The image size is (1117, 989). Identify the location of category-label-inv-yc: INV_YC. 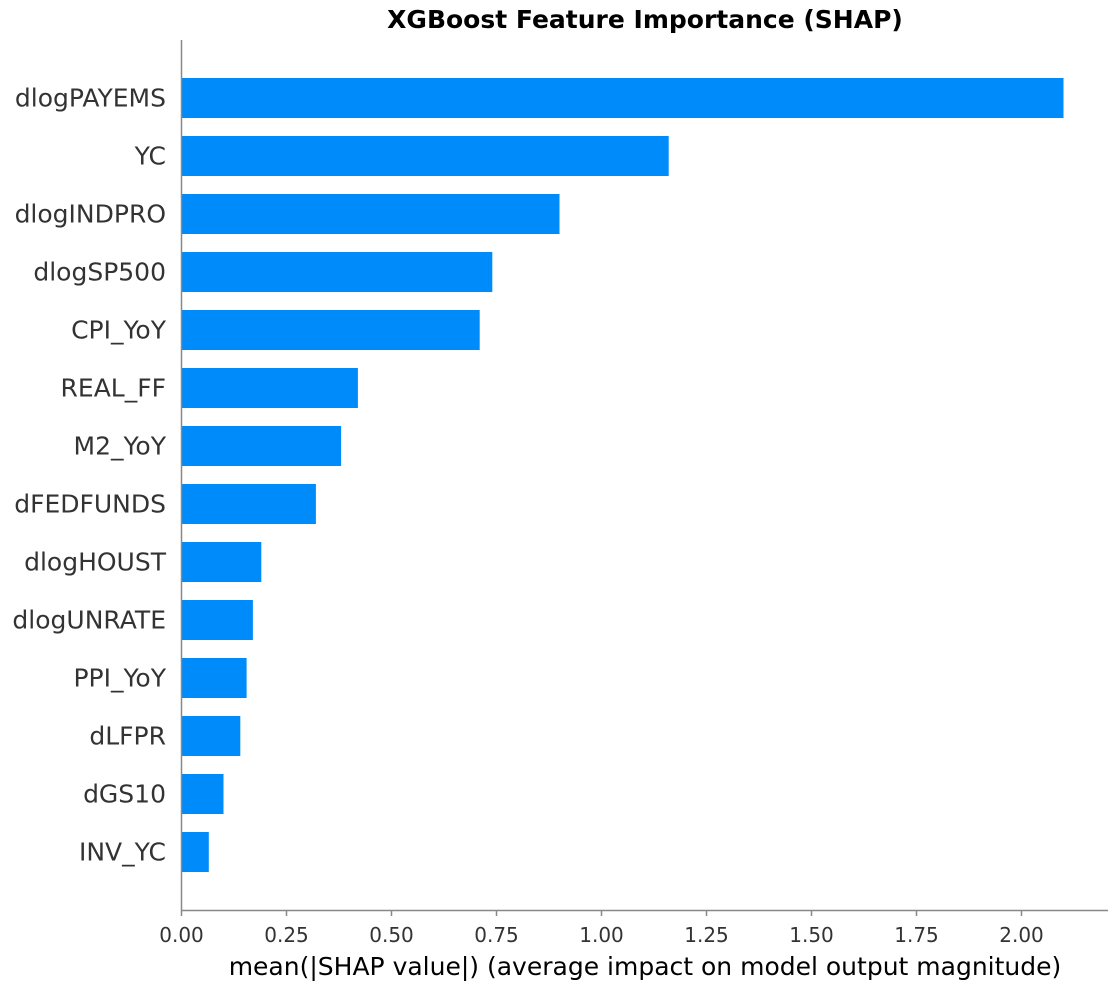
(122, 852).